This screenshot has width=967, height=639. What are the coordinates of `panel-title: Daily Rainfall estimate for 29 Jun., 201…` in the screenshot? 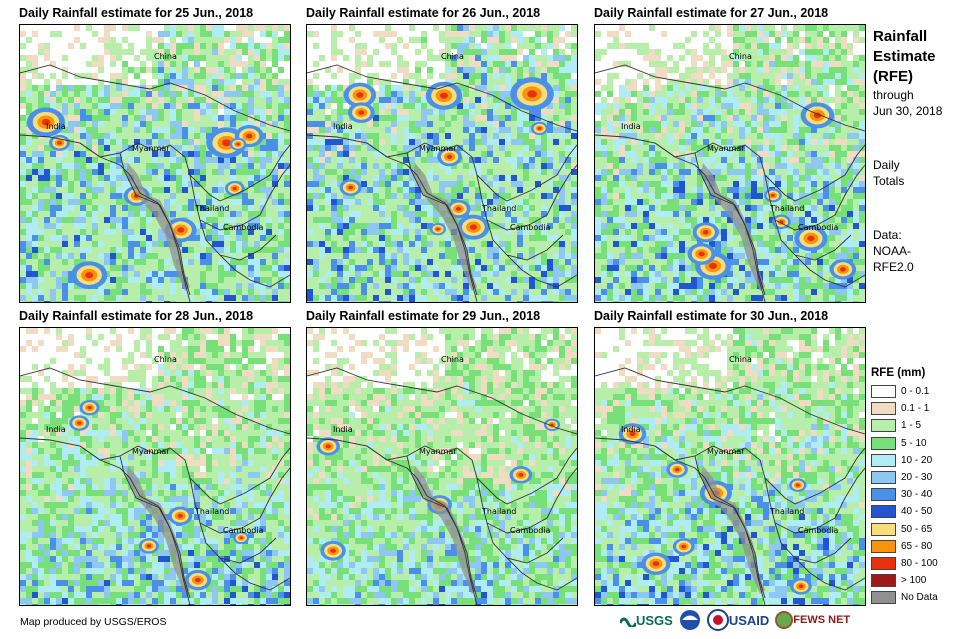 It's located at (423, 316).